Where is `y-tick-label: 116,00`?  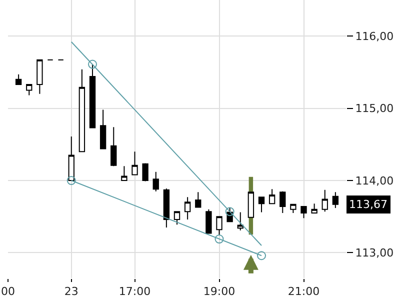 y-tick-label: 116,00 is located at coordinates (374, 36).